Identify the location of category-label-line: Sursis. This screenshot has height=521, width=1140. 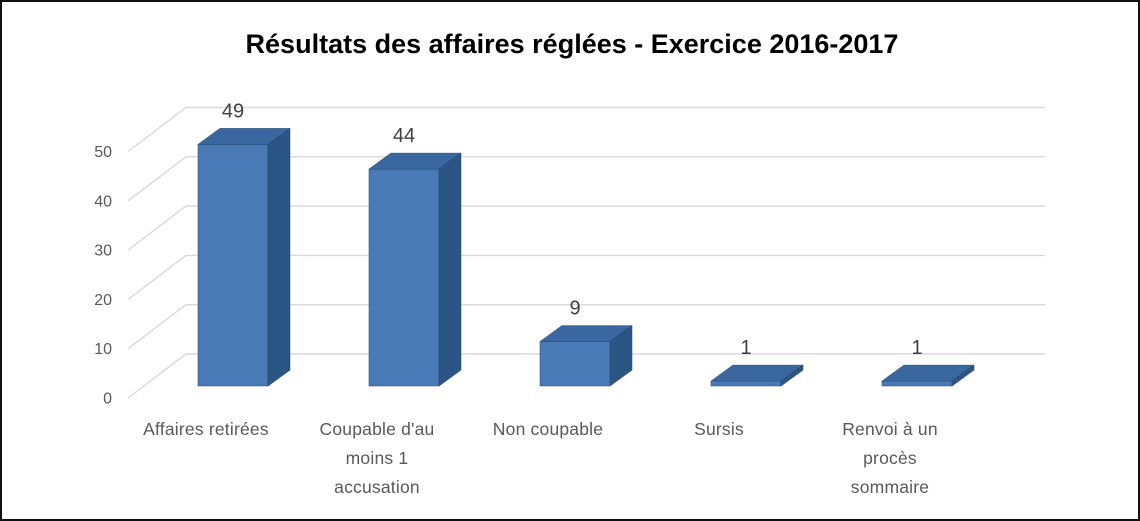
(719, 429).